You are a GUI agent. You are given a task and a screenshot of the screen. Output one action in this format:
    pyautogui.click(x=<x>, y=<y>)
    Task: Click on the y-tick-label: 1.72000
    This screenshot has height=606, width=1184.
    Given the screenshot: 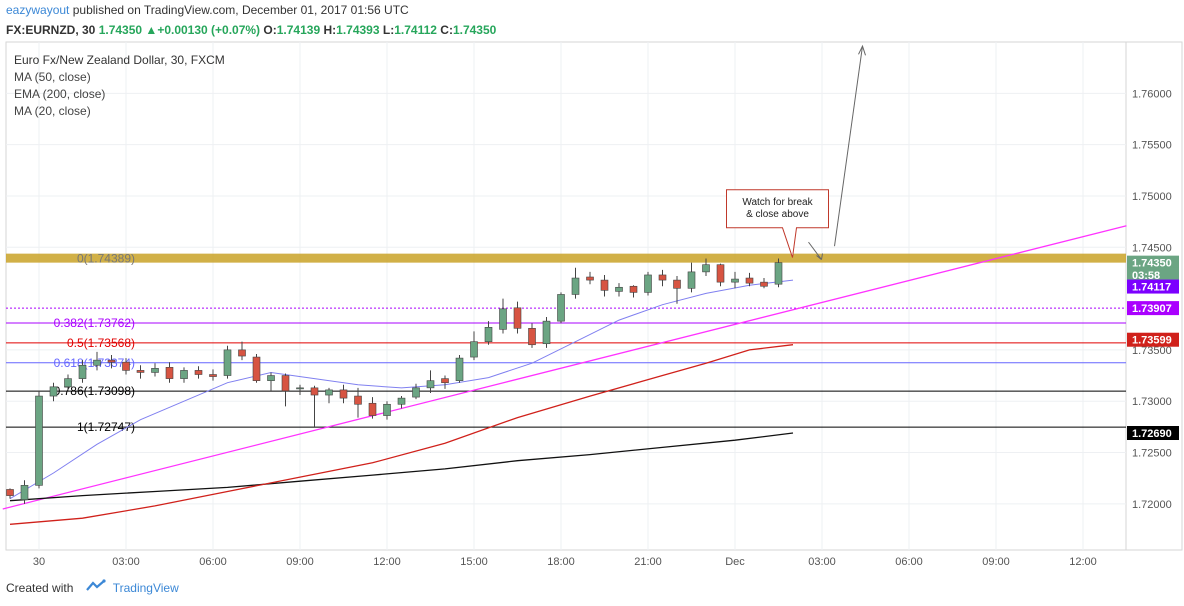 What is the action you would take?
    pyautogui.click(x=1152, y=505)
    